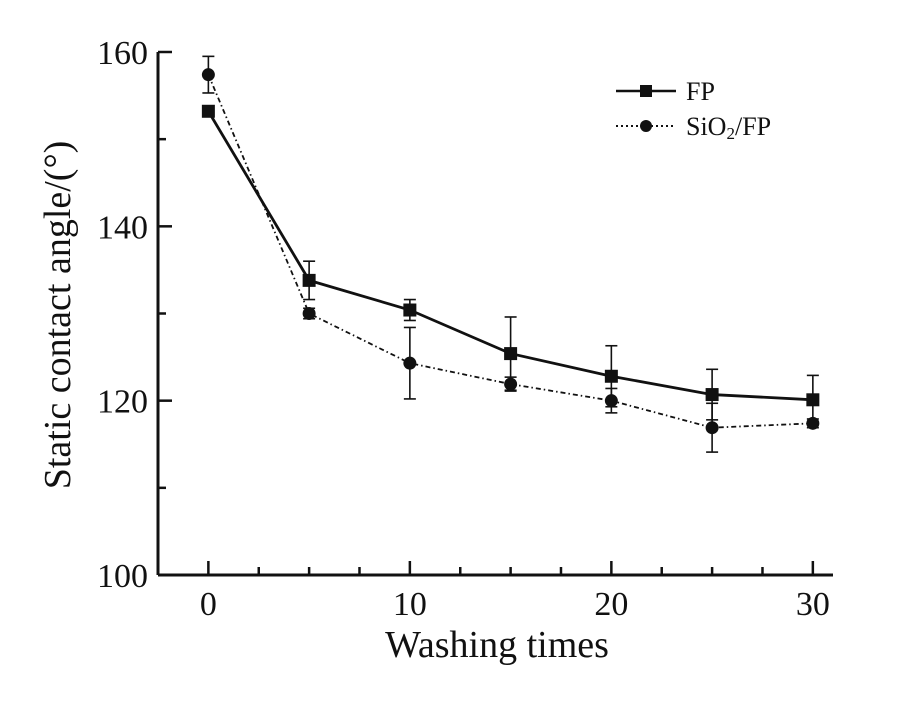 The width and height of the screenshot is (904, 703). I want to click on y-axis-title: Static contact angle/(°), so click(58, 315).